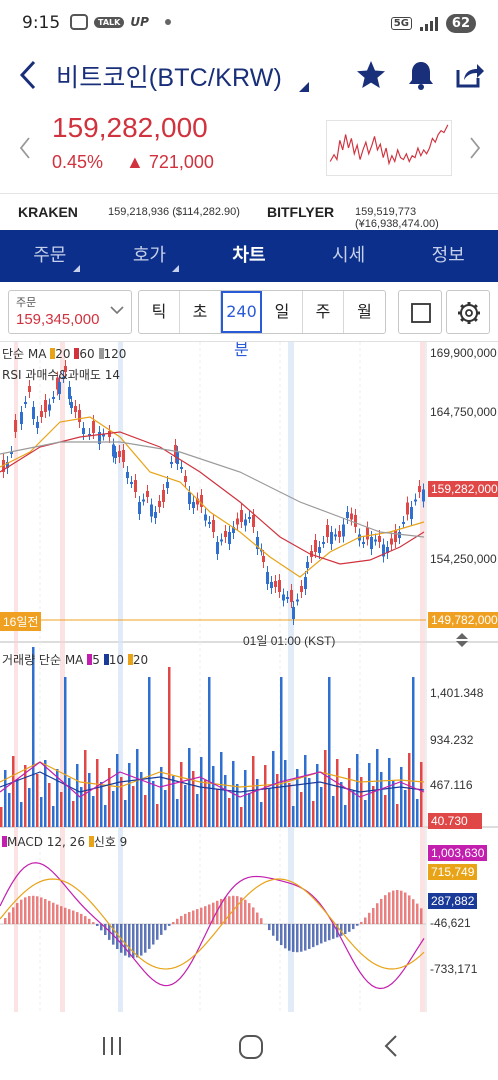 This screenshot has height=1080, width=498. What do you see at coordinates (371, 75) in the screenshot?
I see `favorite-star-icon` at bounding box center [371, 75].